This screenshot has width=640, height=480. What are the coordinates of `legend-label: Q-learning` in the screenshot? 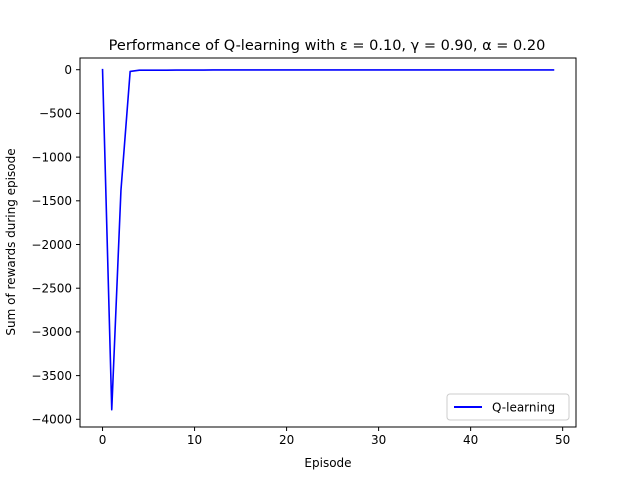 It's located at (523, 408).